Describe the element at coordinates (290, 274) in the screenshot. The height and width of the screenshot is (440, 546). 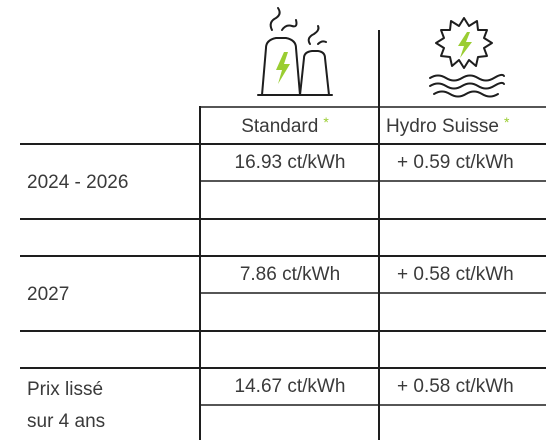
I see `standard-price: 7.86 ct/kWh` at that location.